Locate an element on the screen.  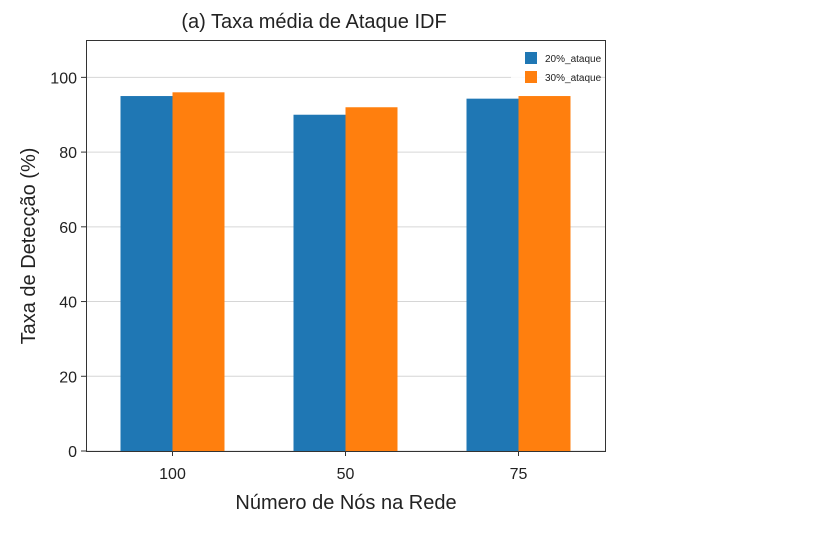
x-axis: 100 50 75 is located at coordinates (343, 467).